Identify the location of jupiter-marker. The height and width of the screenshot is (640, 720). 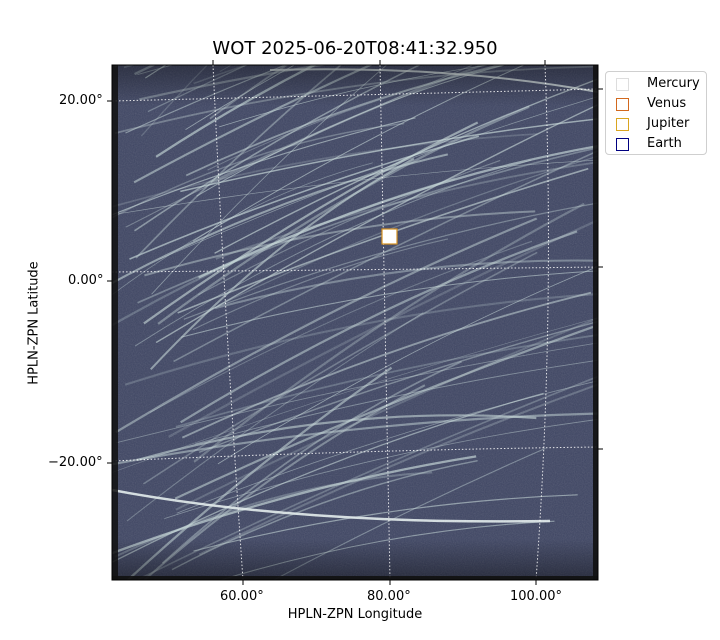
(389, 236).